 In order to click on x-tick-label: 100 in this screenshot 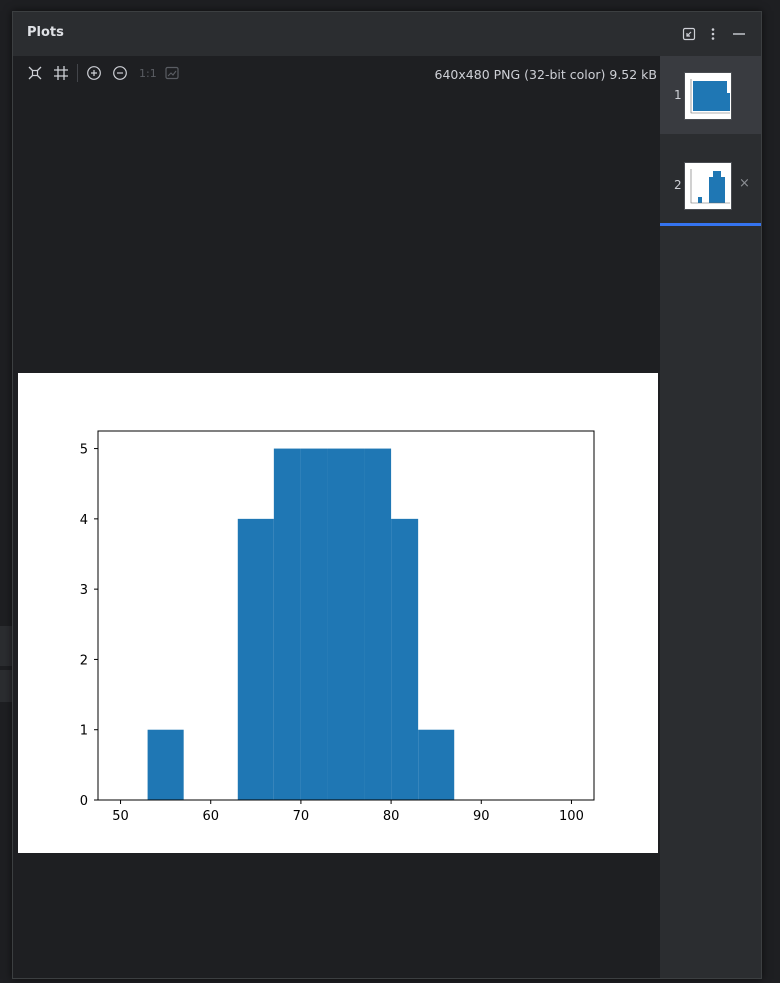, I will do `click(571, 816)`.